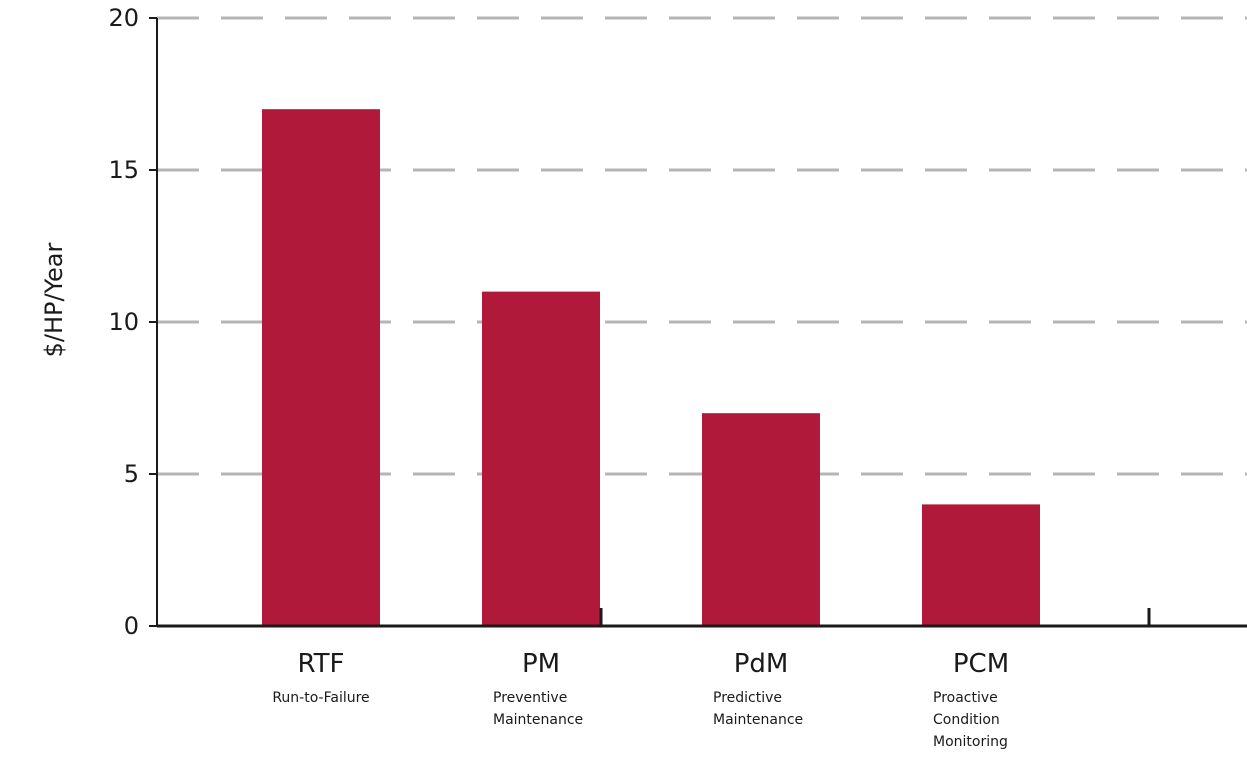 The height and width of the screenshot is (760, 1247). I want to click on y-tick-label: 15, so click(123, 170).